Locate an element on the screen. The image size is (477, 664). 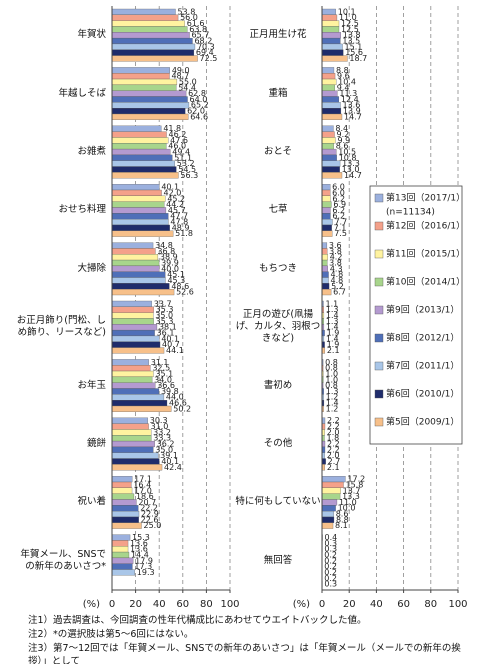
value-label: 2.7 is located at coordinates (334, 461).